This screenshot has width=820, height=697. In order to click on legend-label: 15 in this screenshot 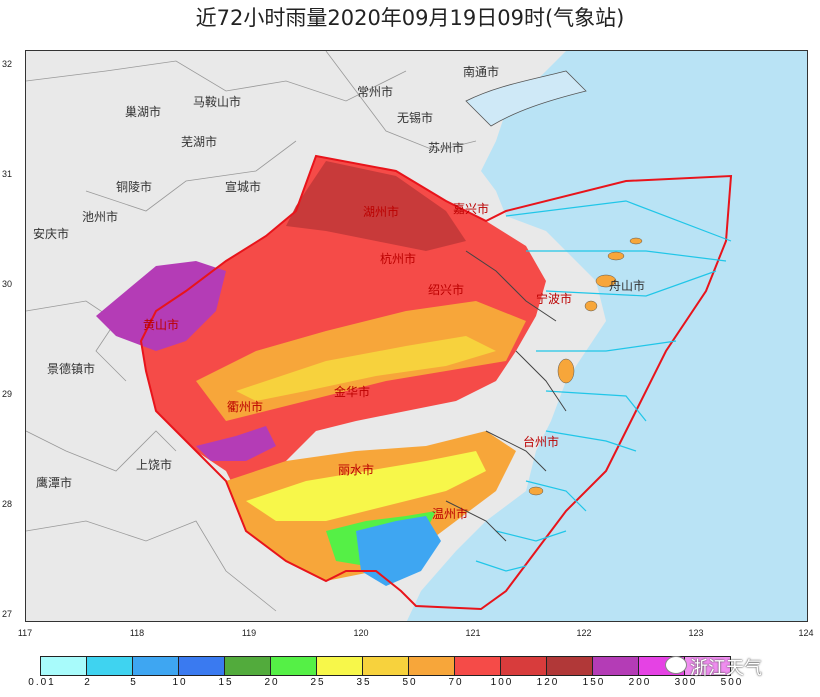, I will do `click(226, 682)`.